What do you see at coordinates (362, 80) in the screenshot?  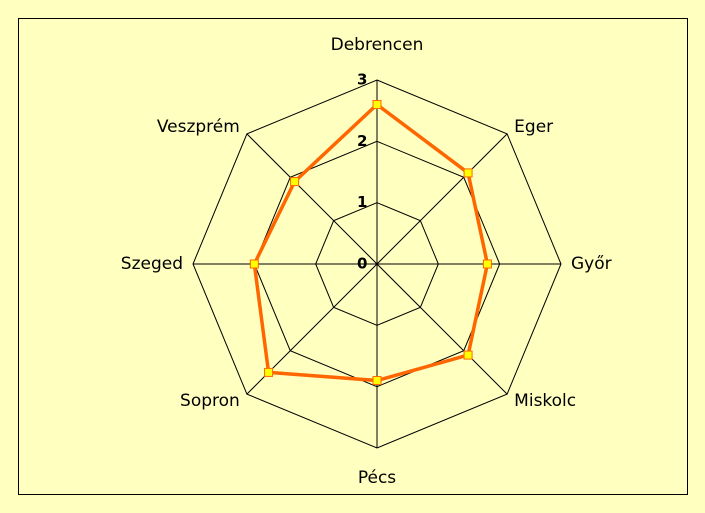 I see `r-tick-label: 3` at bounding box center [362, 80].